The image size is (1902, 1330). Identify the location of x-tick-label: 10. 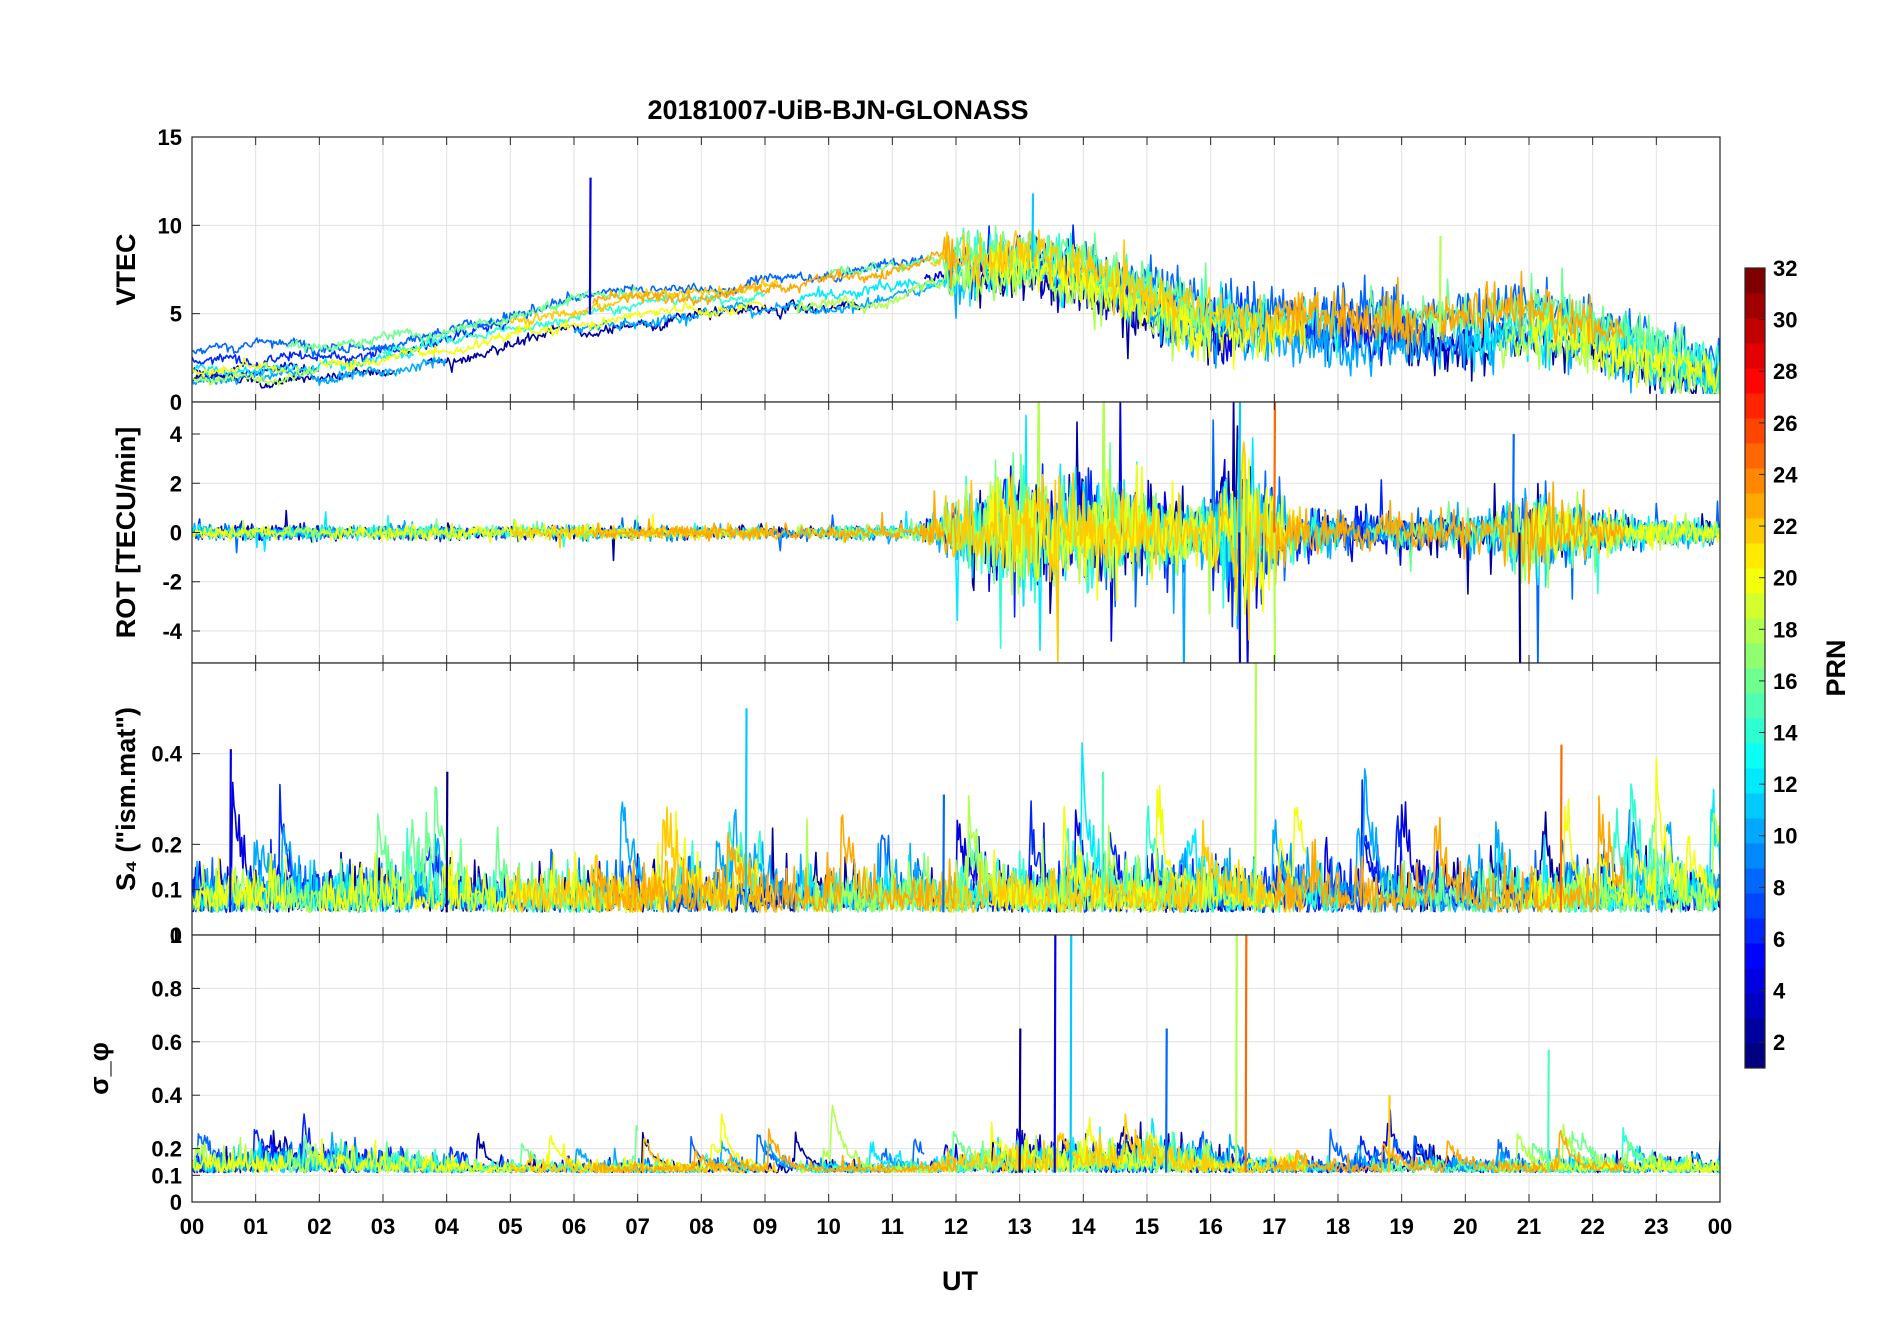
(828, 1226).